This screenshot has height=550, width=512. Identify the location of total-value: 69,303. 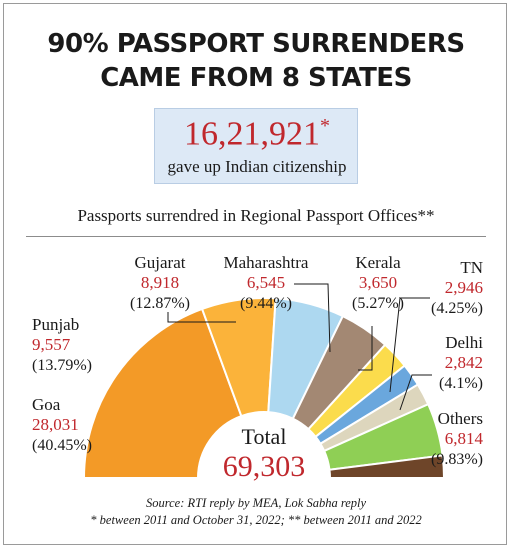
(264, 466).